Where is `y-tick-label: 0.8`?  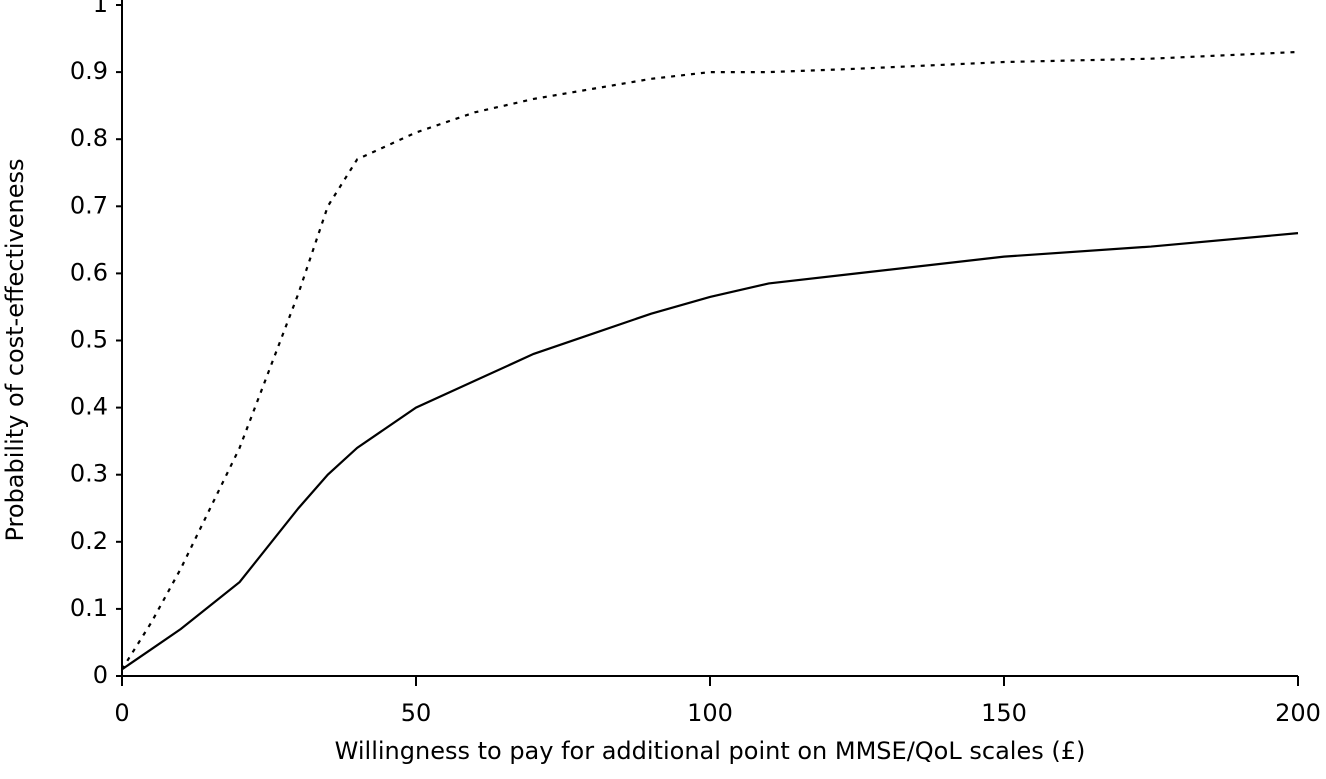 y-tick-label: 0.8 is located at coordinates (89, 138).